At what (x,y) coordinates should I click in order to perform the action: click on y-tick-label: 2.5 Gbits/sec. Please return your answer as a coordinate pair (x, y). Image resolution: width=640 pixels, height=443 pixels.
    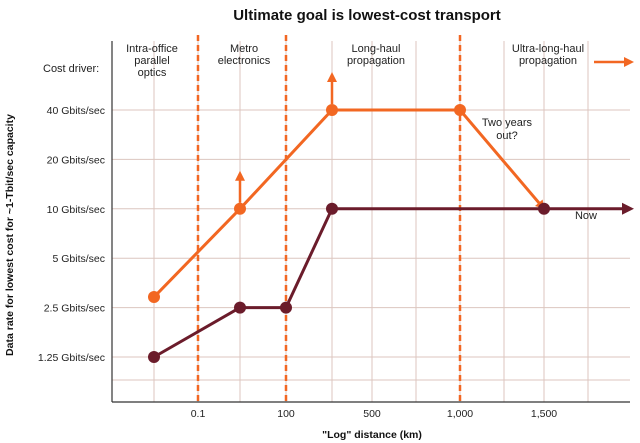
    Looking at the image, I should click on (74, 309).